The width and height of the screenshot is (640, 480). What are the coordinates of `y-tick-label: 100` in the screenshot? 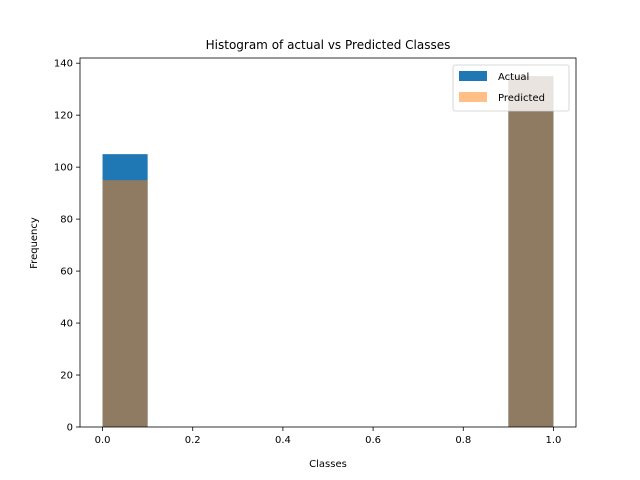 It's located at (63, 168).